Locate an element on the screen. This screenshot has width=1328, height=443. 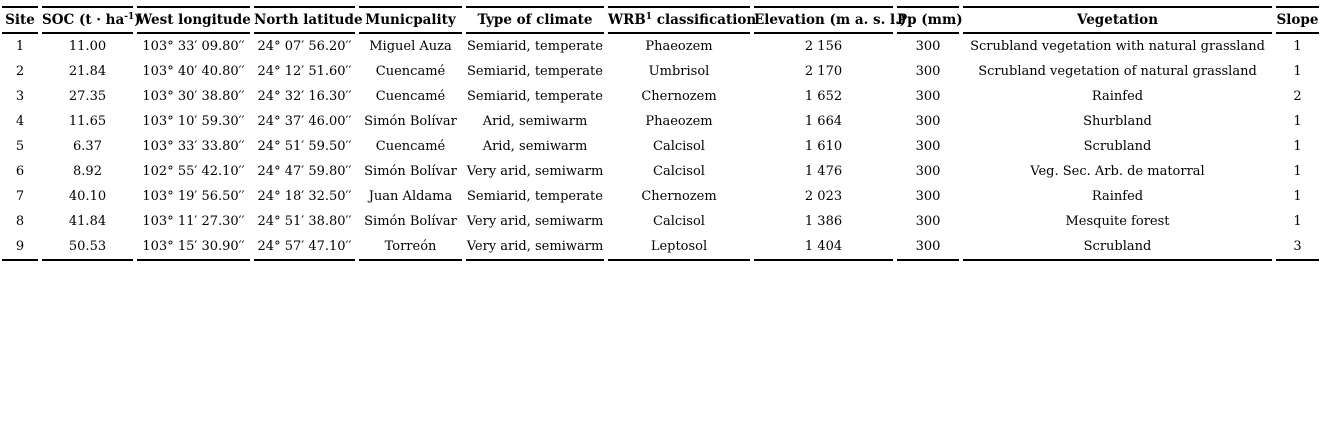
col-header-type-of-climate: Type of climate is located at coordinates (535, 20).